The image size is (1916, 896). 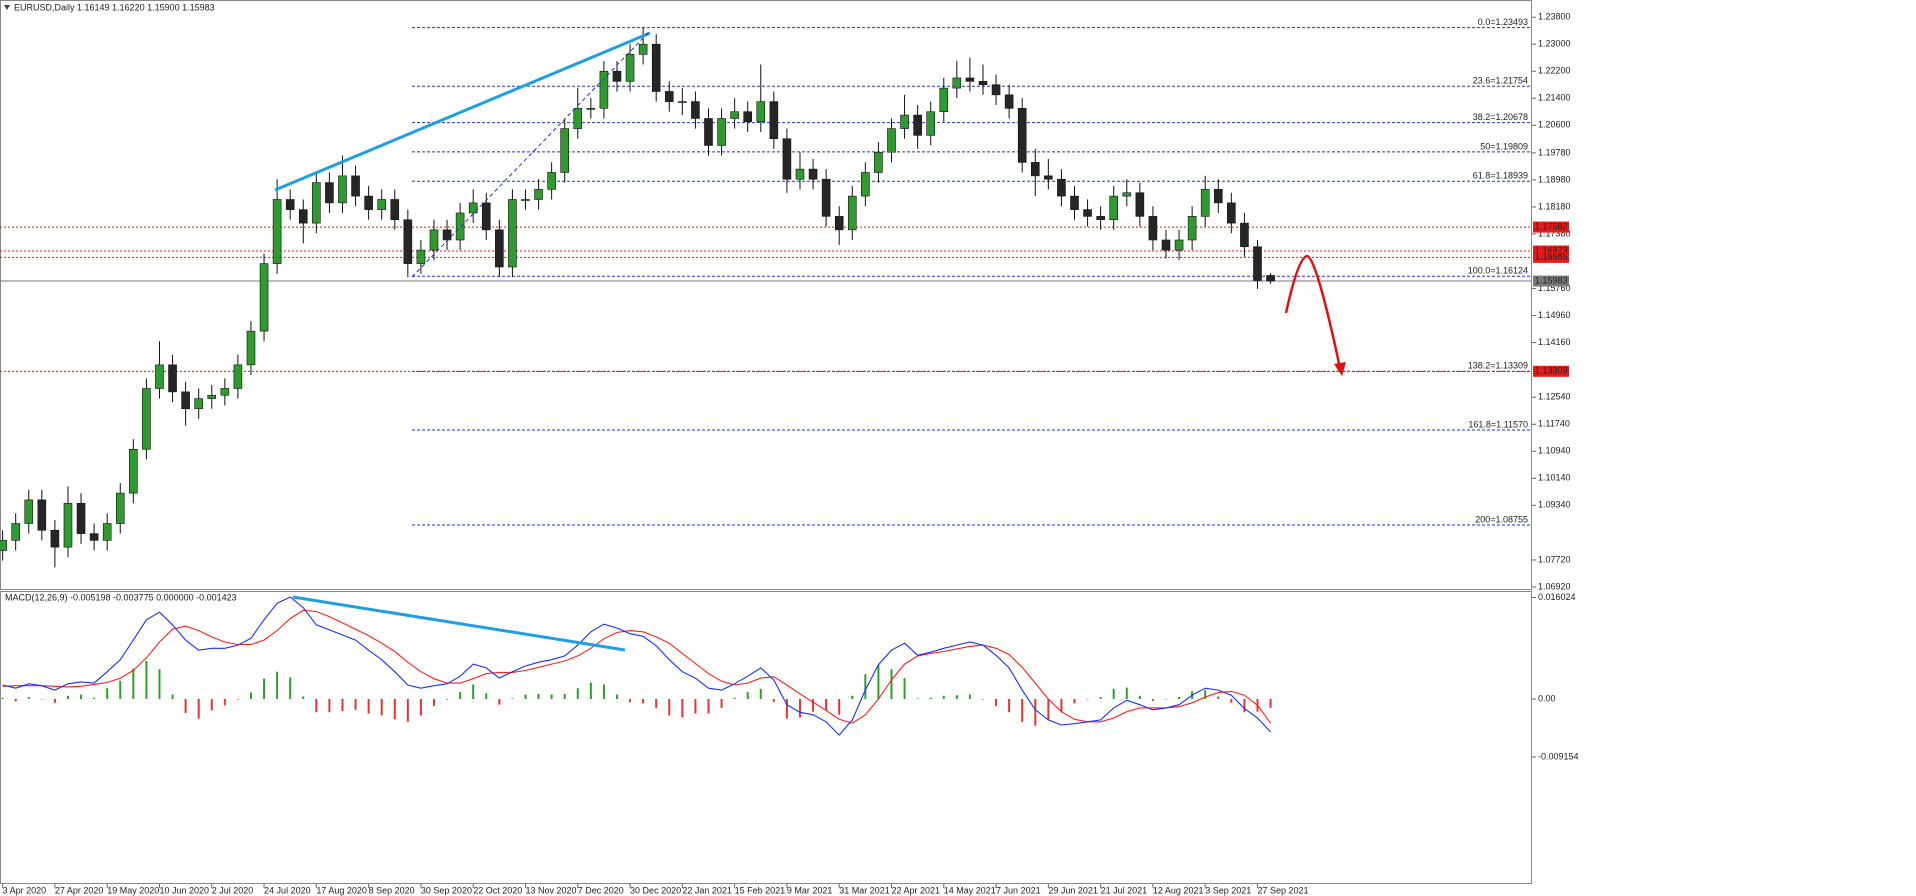 I want to click on fib-label: 23.6=1.21754, so click(x=1500, y=81).